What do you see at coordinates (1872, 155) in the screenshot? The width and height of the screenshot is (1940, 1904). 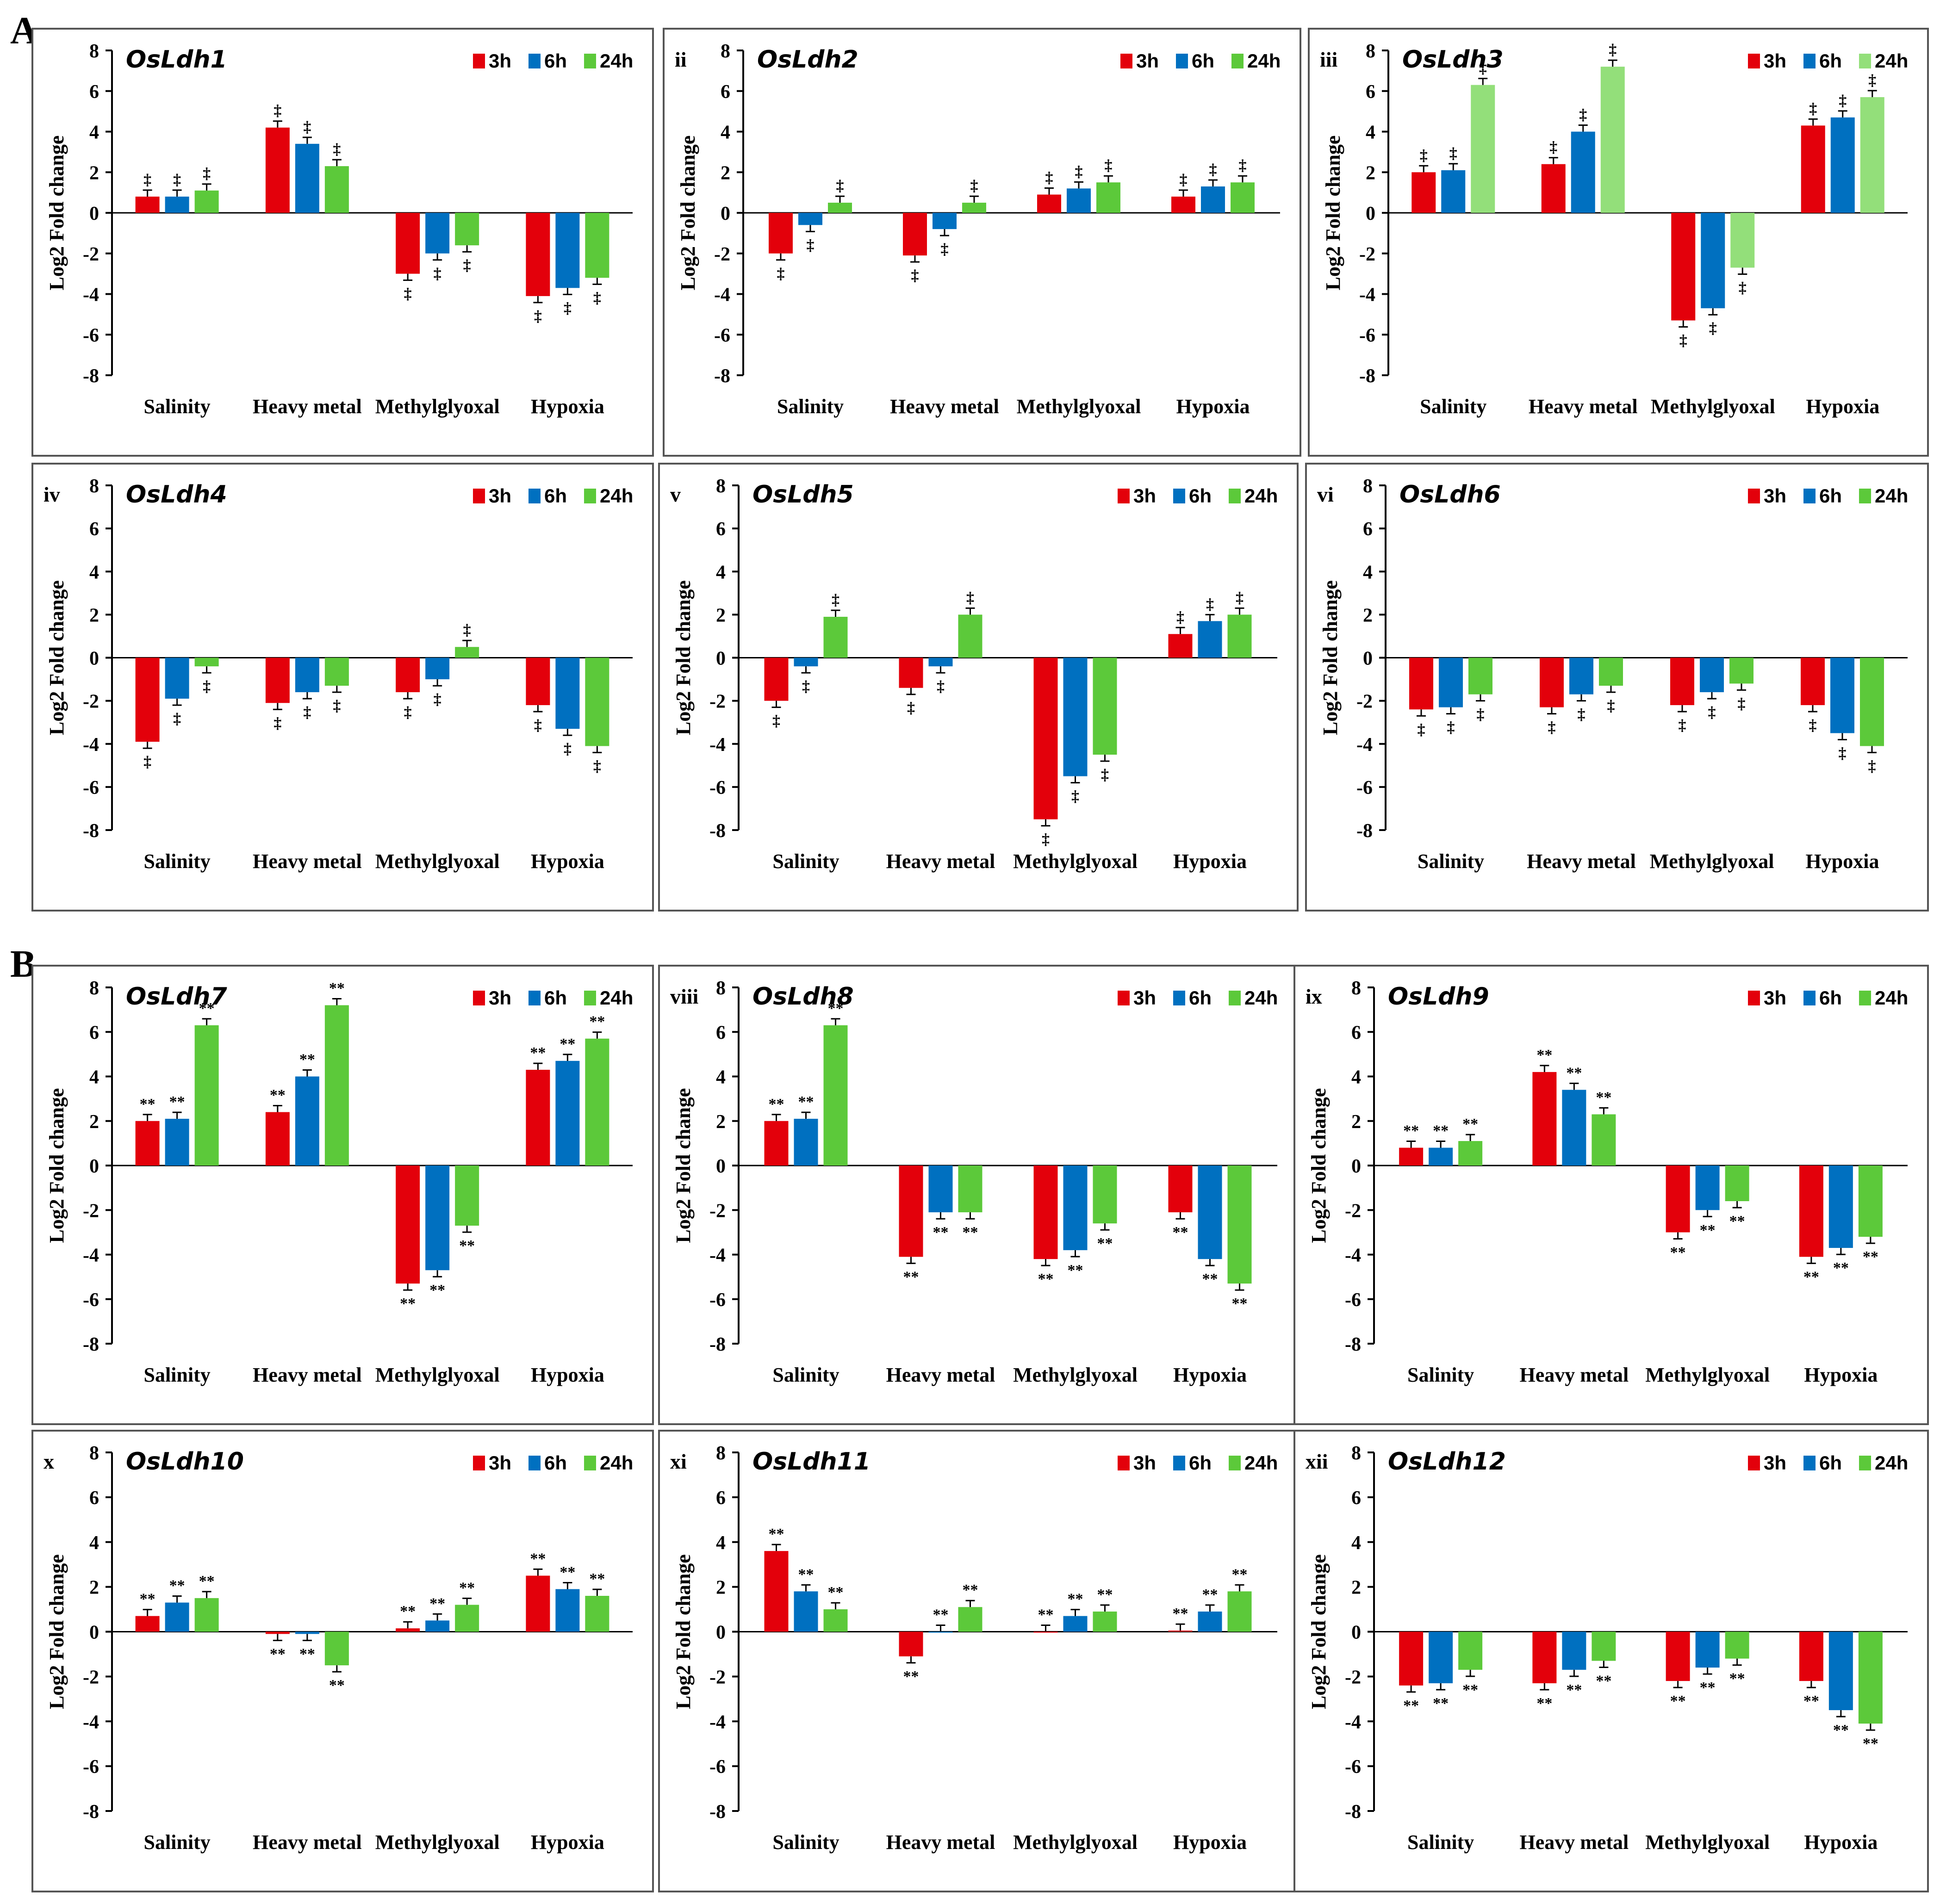 I see `bar-hypoxia-24h` at bounding box center [1872, 155].